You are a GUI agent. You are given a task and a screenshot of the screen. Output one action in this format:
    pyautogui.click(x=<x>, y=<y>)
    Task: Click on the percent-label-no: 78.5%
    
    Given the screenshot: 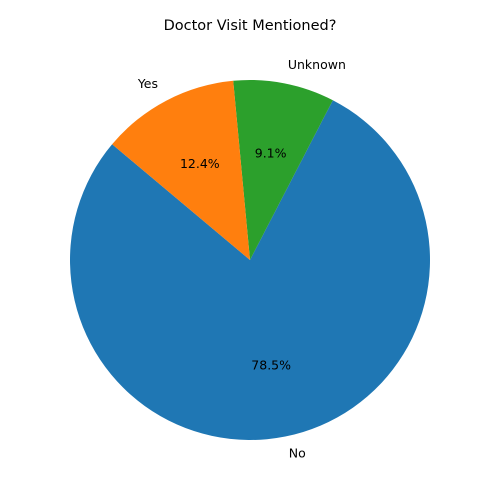 What is the action you would take?
    pyautogui.click(x=271, y=364)
    